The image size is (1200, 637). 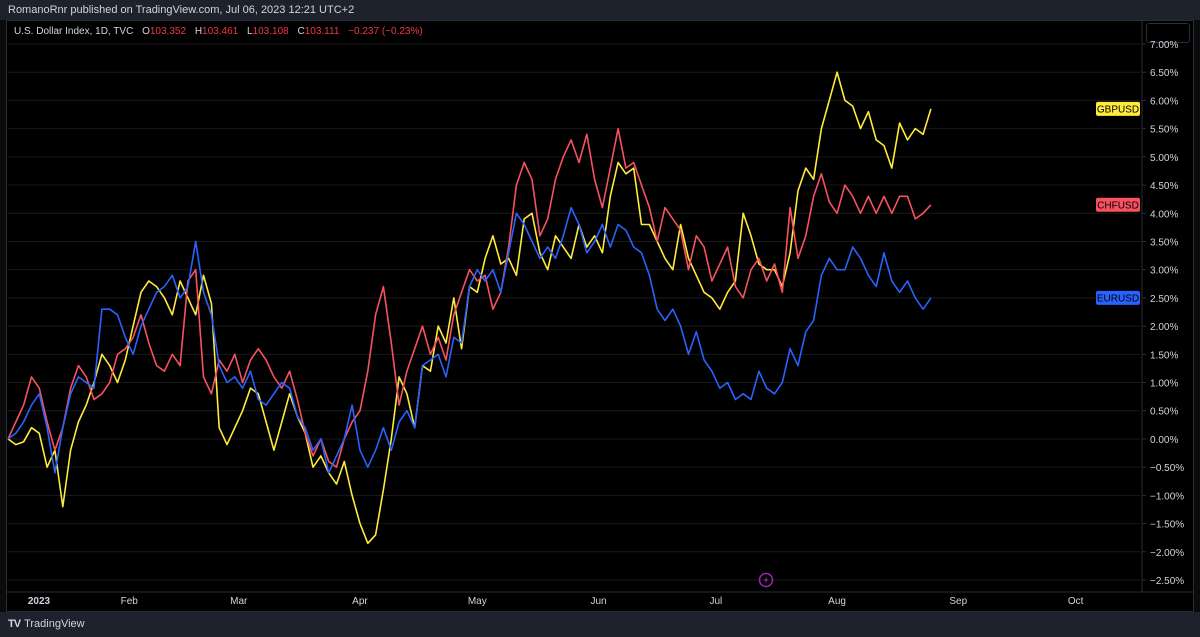 What do you see at coordinates (54, 624) in the screenshot?
I see `brand-label: TradingView` at bounding box center [54, 624].